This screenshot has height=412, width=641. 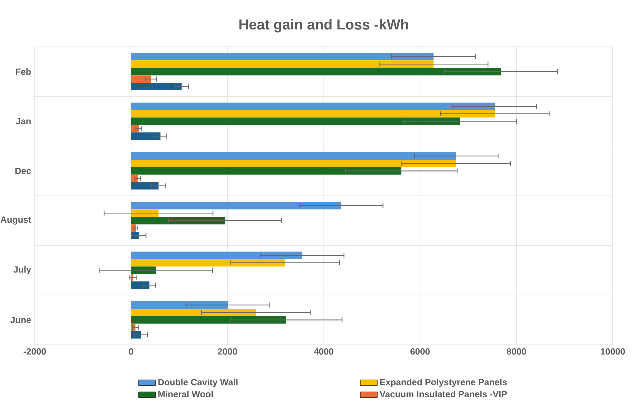 I want to click on legend-label: Double Cavity Wall, so click(x=198, y=383).